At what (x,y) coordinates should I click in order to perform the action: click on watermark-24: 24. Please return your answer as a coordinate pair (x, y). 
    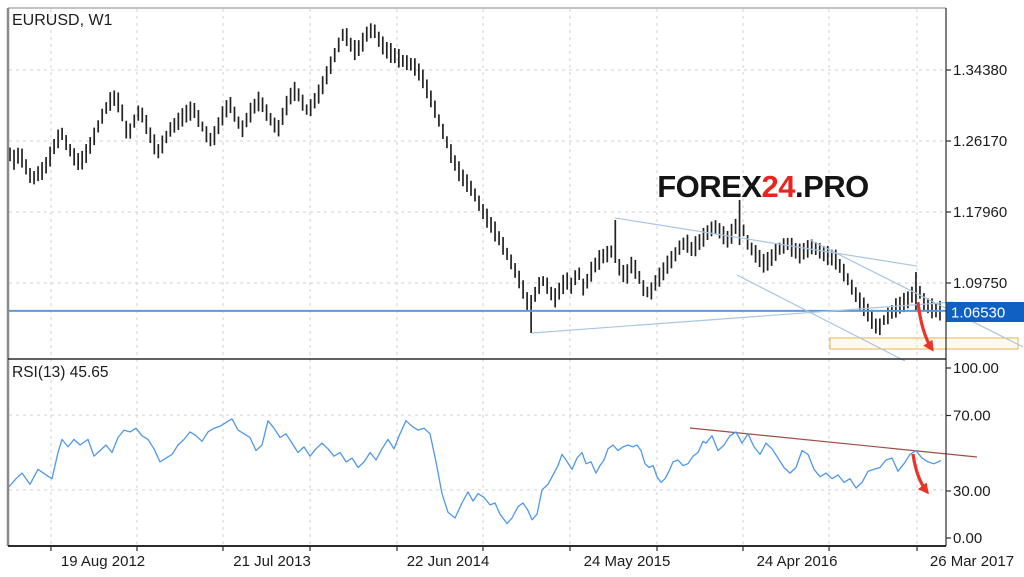
    Looking at the image, I should click on (779, 186).